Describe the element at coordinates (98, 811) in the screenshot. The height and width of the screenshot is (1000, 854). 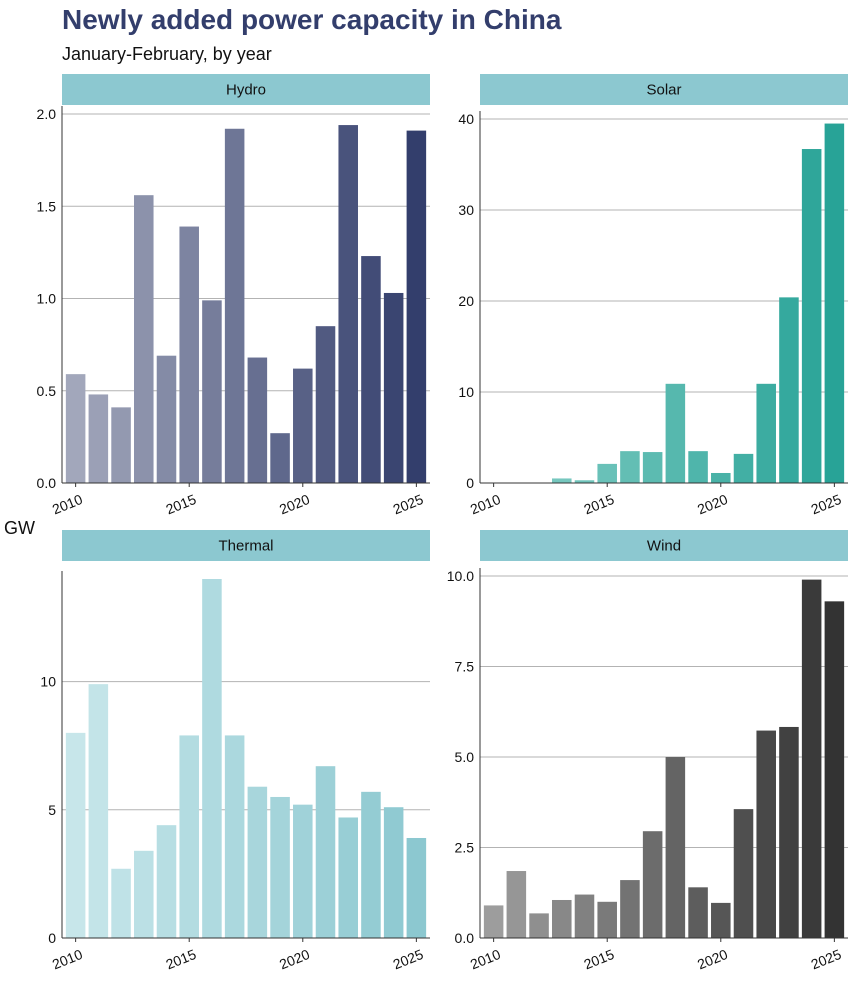
I see `bar-2011: Thermal 2011: 9.9` at that location.